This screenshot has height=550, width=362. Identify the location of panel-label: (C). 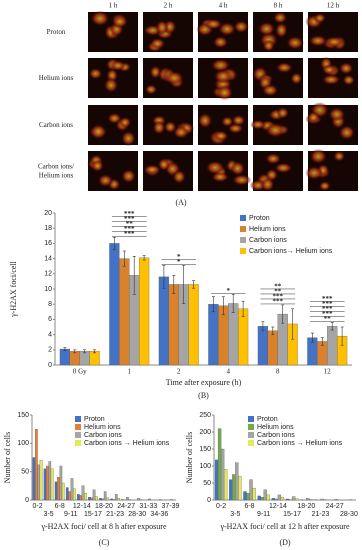
(104, 542).